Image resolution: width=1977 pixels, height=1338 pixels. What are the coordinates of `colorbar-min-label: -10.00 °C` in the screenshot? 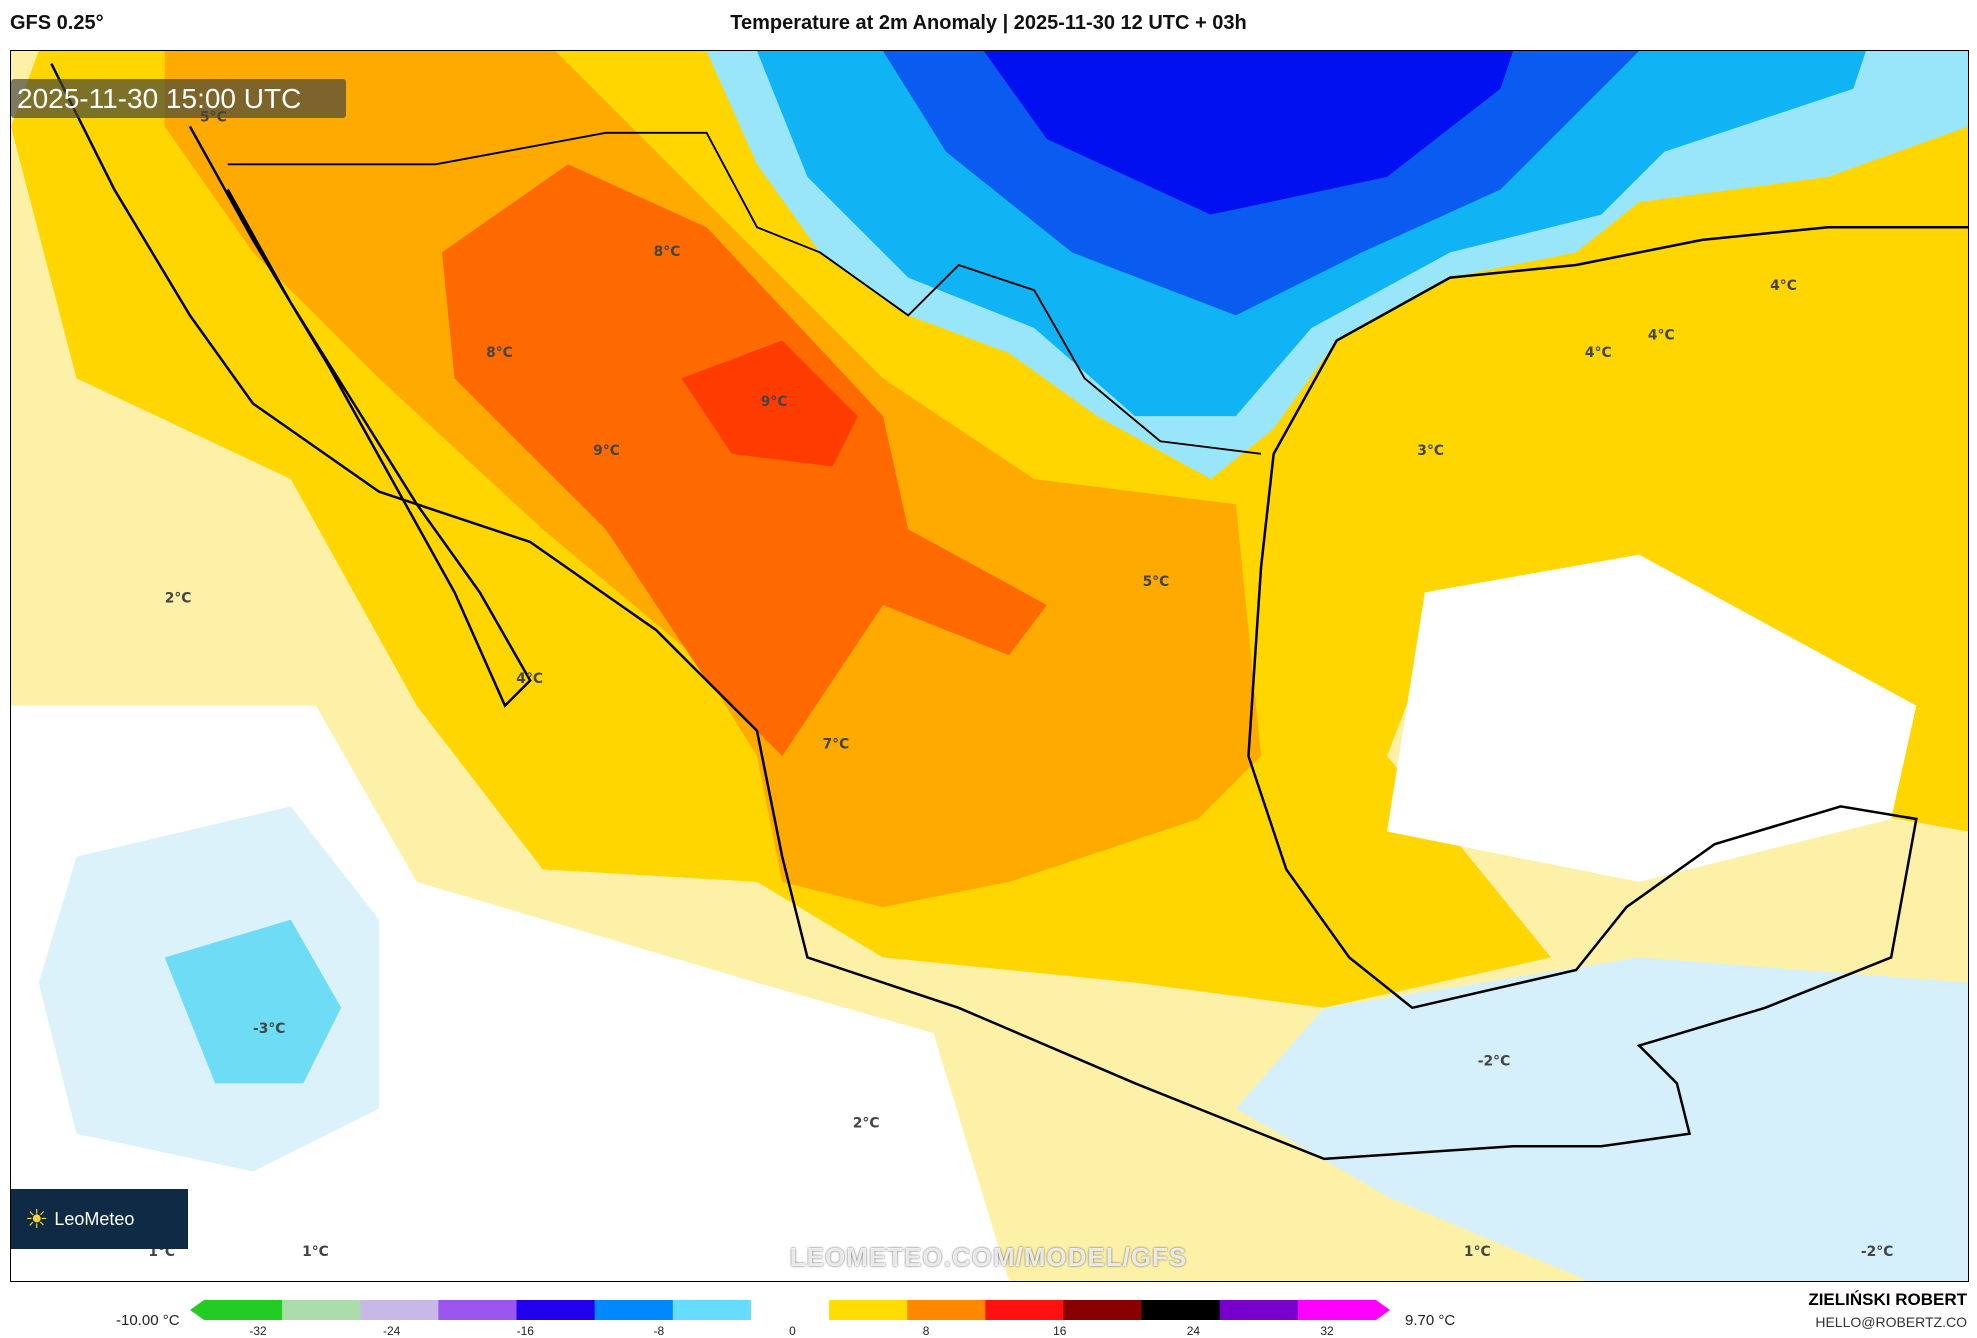 It's located at (148, 1320).